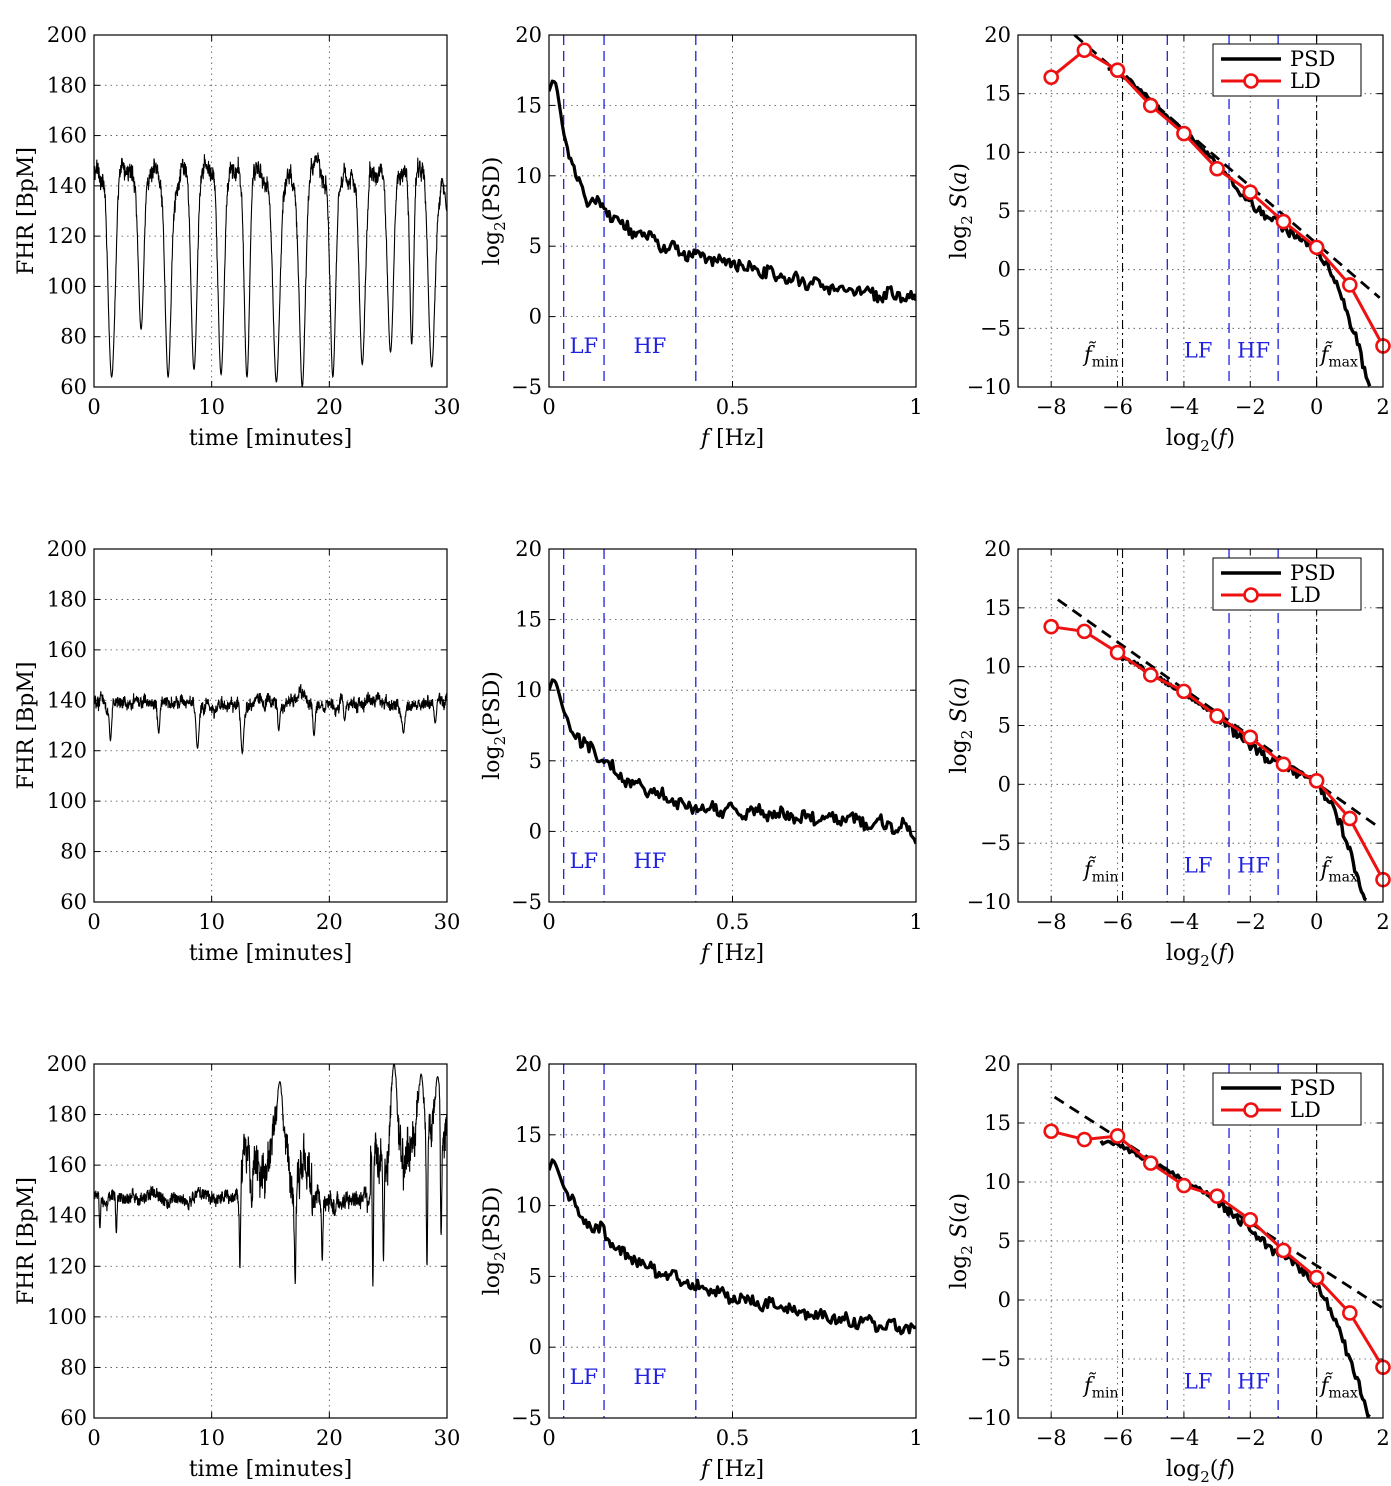 The image size is (1391, 1486). What do you see at coordinates (1287, 1099) in the screenshot?
I see `legend-box` at bounding box center [1287, 1099].